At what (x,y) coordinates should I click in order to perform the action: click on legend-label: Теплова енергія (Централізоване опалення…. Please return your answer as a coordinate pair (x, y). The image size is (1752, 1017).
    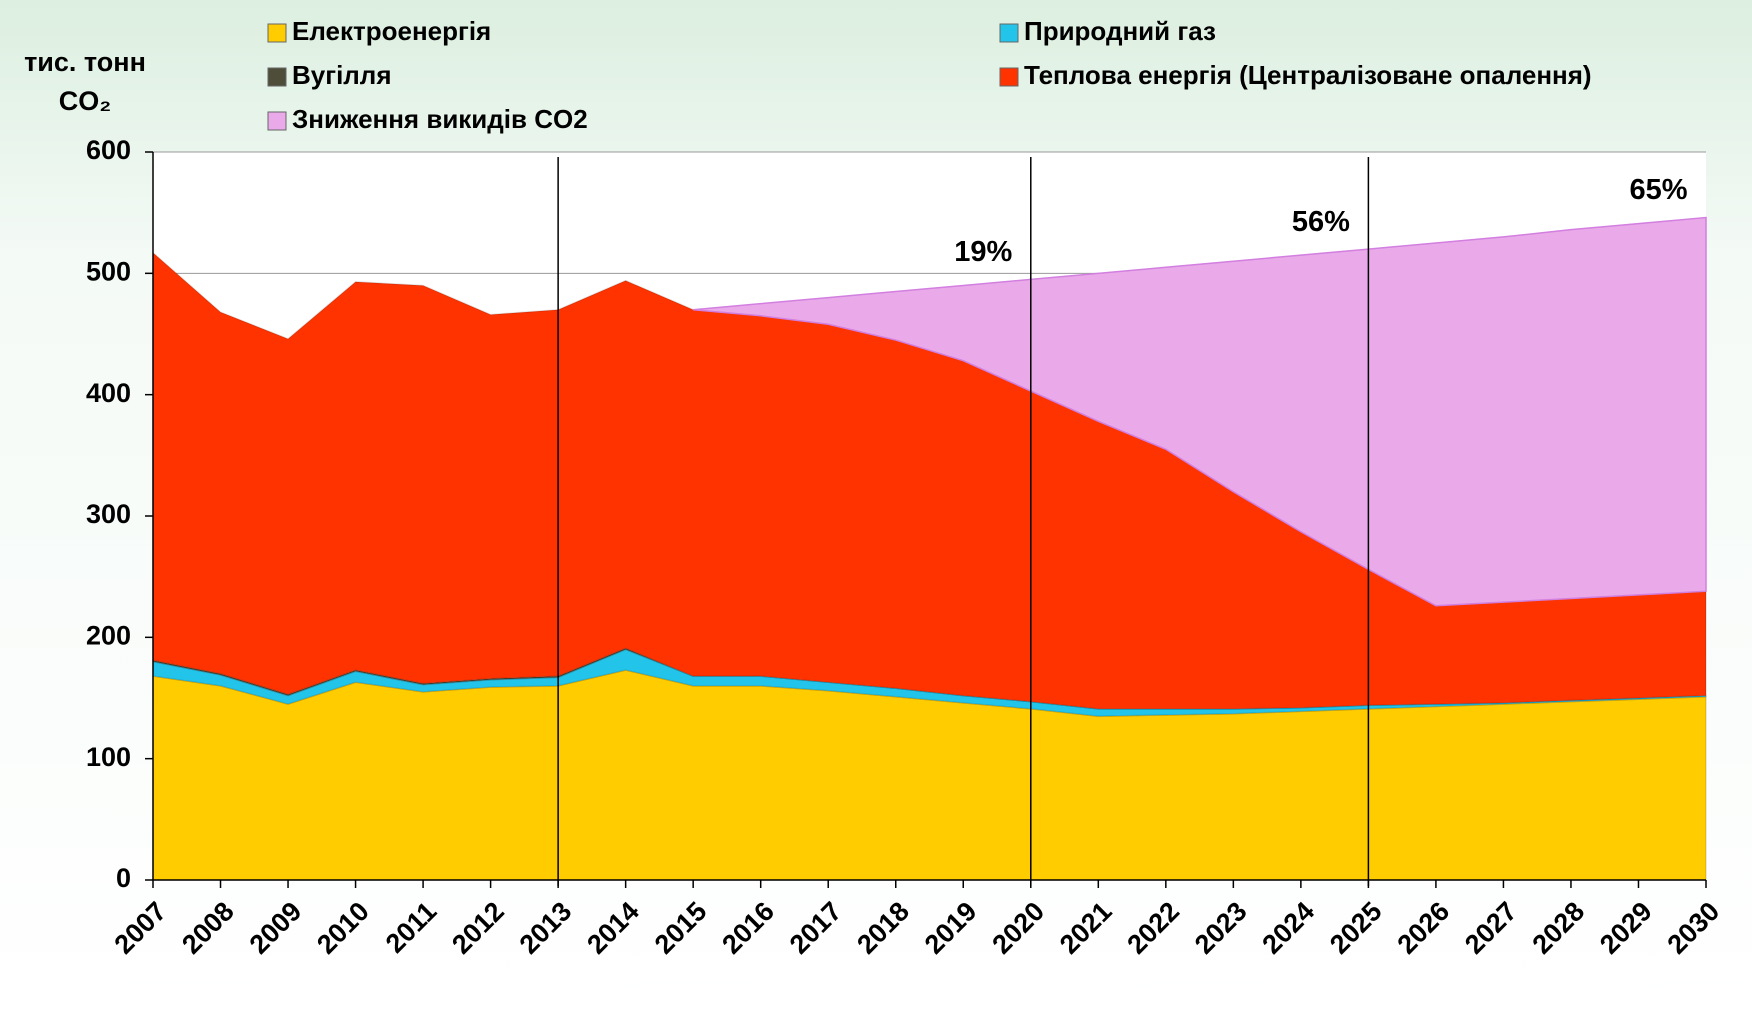
    Looking at the image, I should click on (1308, 75).